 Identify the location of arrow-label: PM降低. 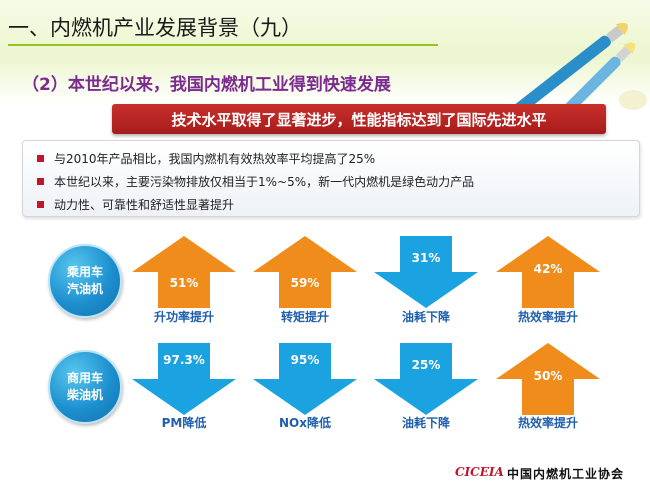
(184, 423).